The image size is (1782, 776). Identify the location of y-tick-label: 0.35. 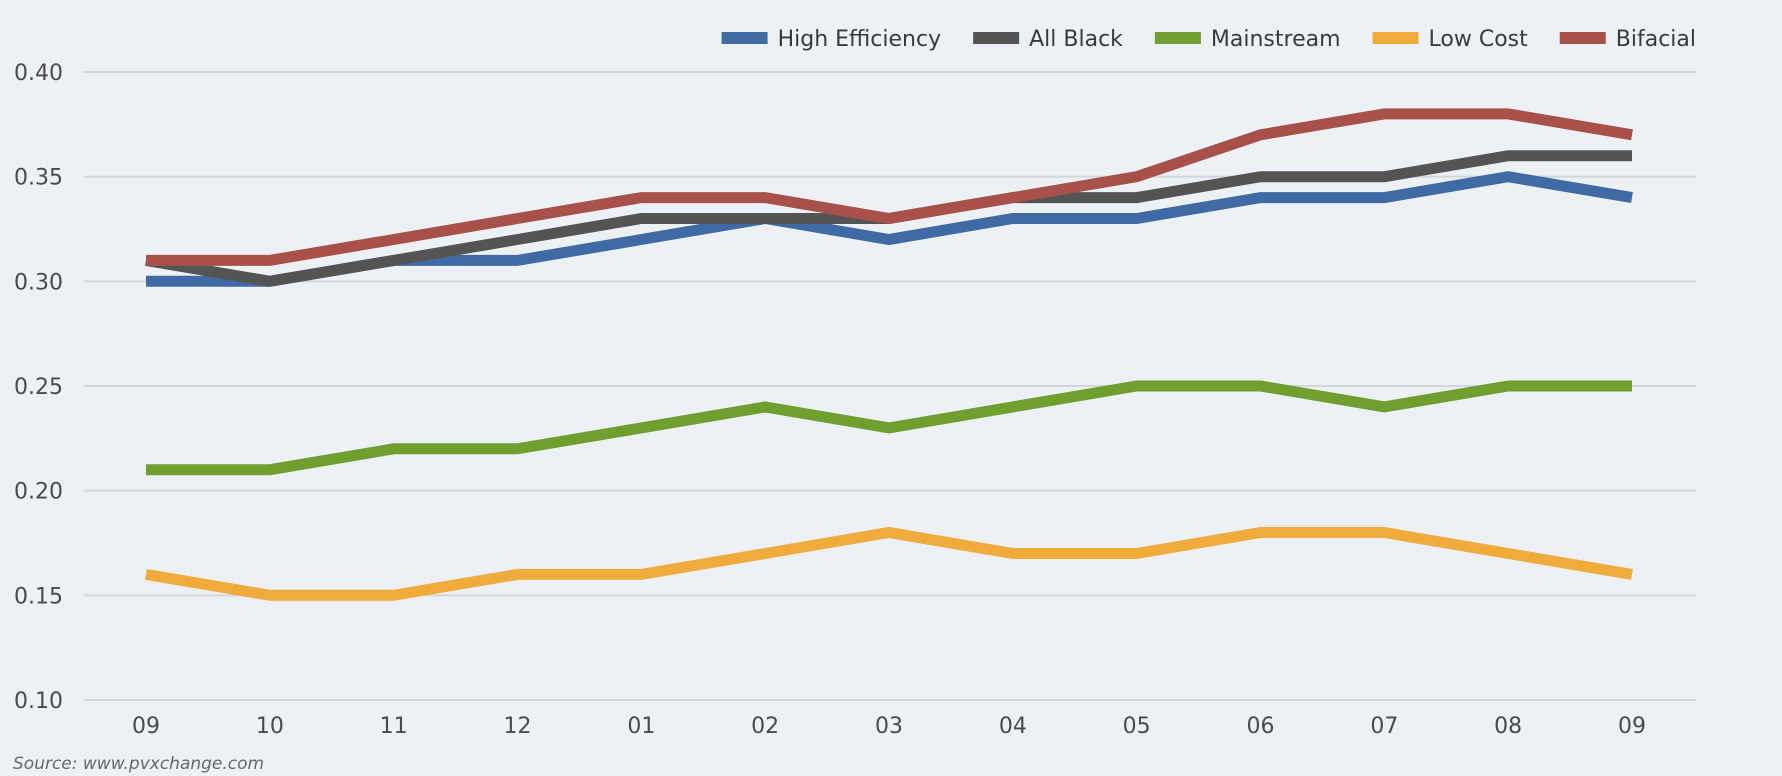
(38, 178).